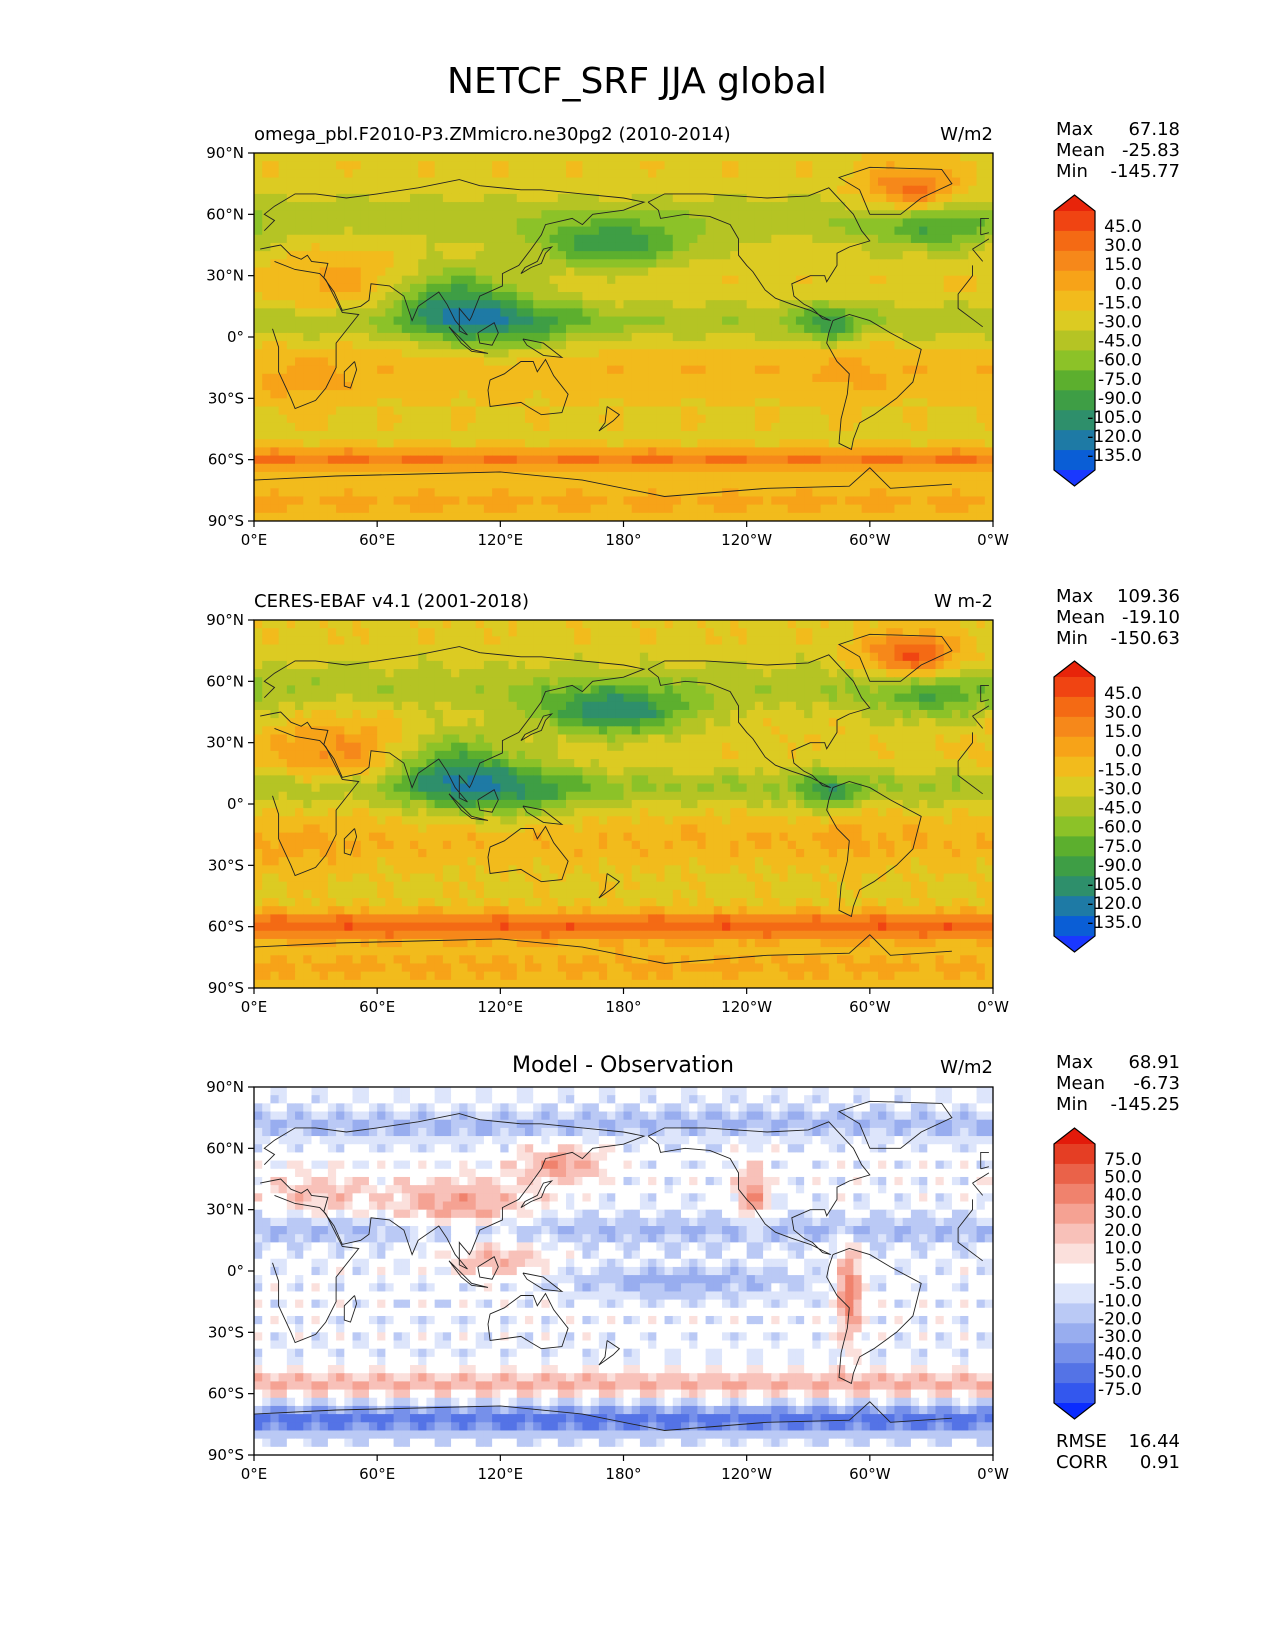 The image size is (1275, 1650). Describe the element at coordinates (966, 134) in the screenshot. I see `panel-model-units: W/m2` at that location.